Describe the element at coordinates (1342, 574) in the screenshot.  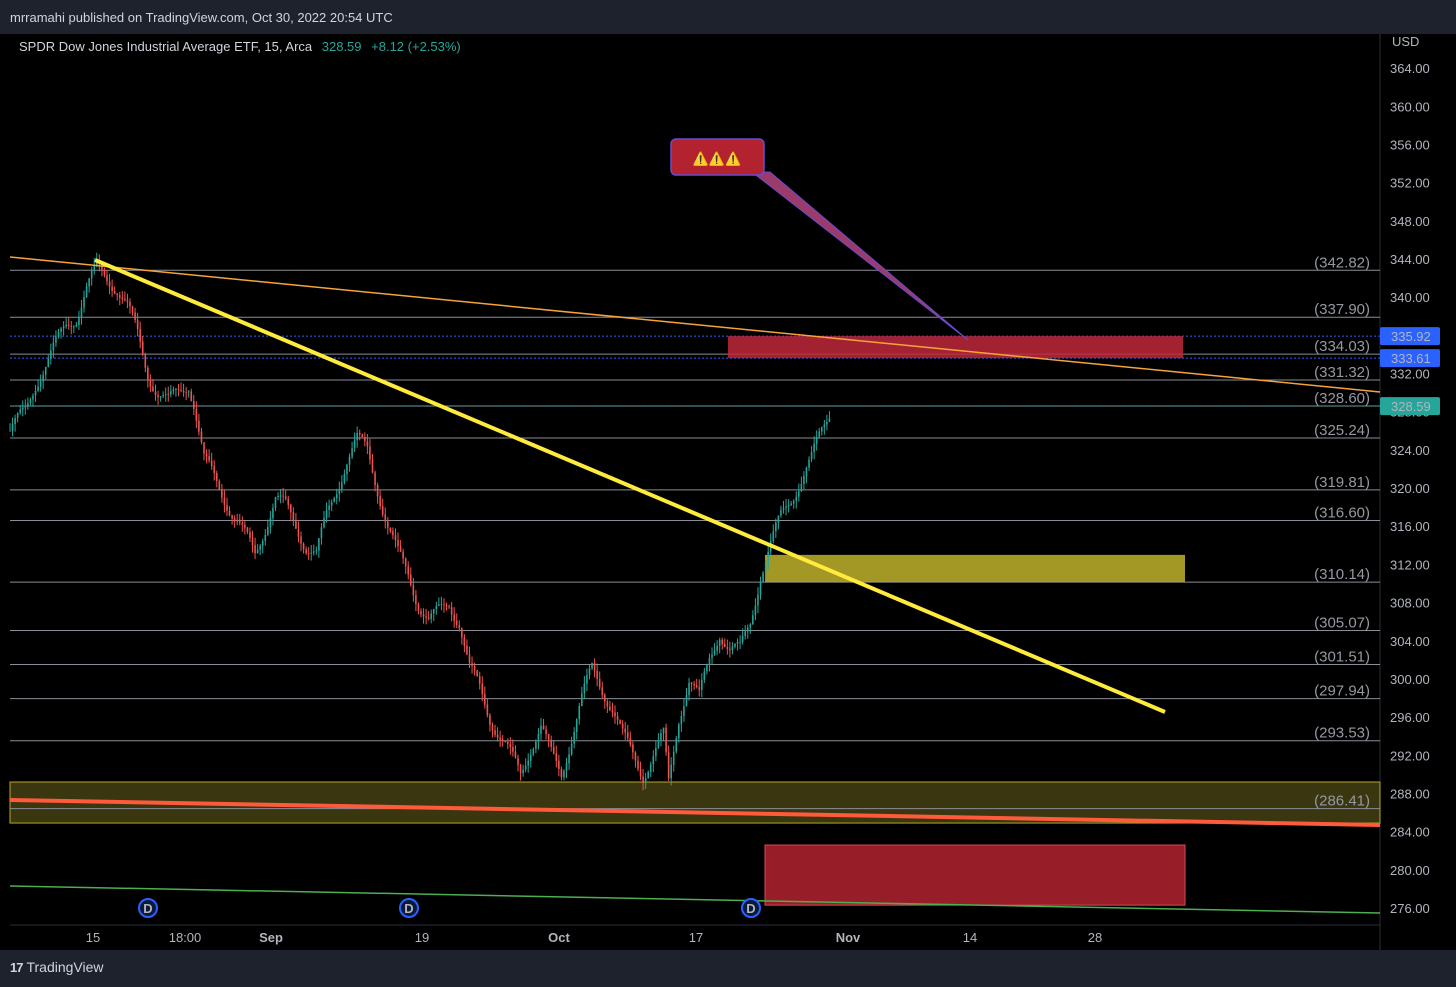
I see `level-label: (310.14)` at that location.